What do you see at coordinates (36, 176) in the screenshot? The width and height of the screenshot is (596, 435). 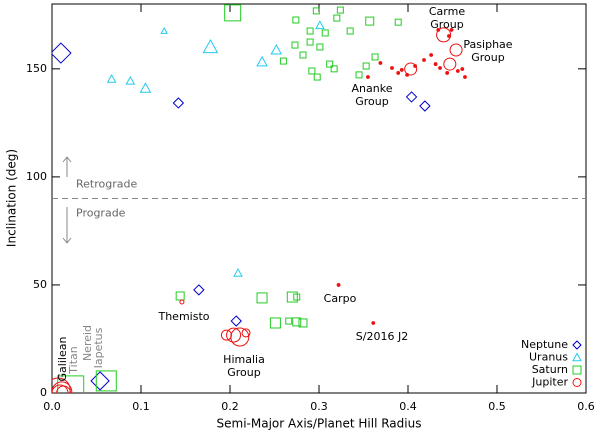 I see `y-tick-label: 100` at bounding box center [36, 176].